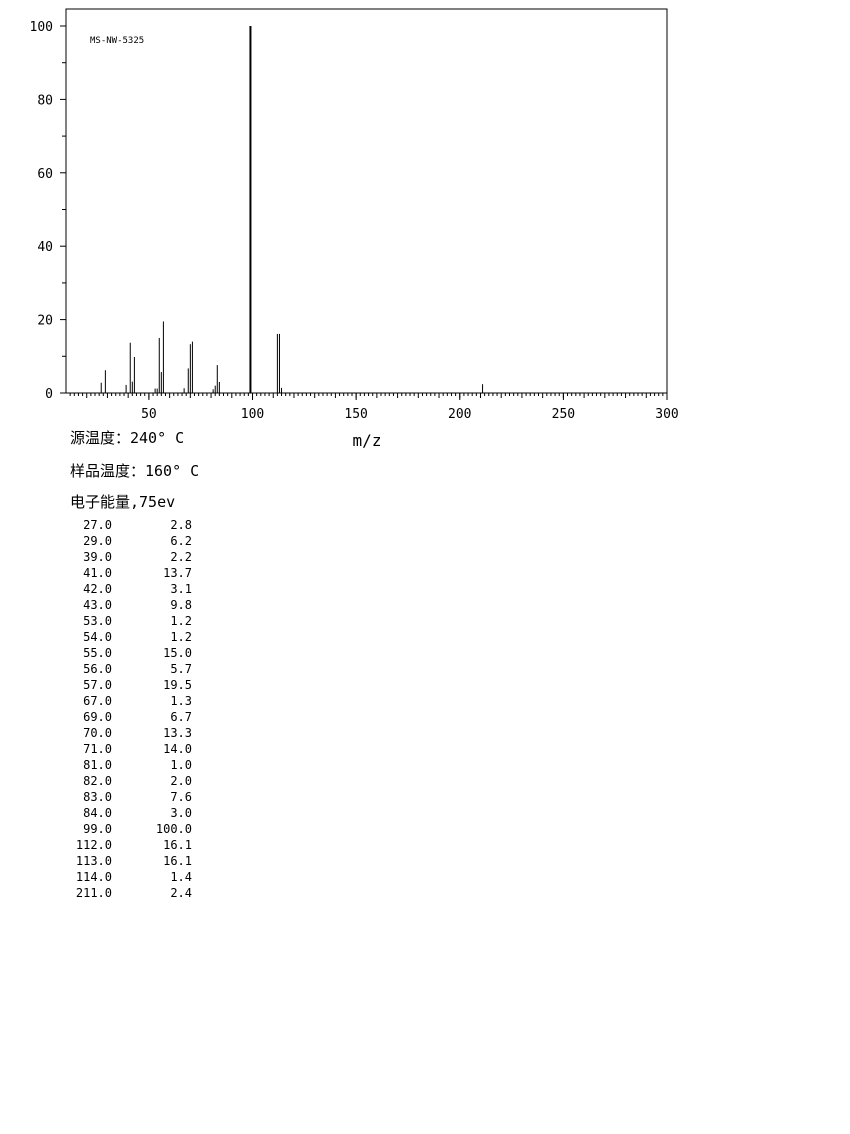 Image resolution: width=850 pixels, height=1134 pixels. I want to click on peak-mz: 55.0, so click(97, 653).